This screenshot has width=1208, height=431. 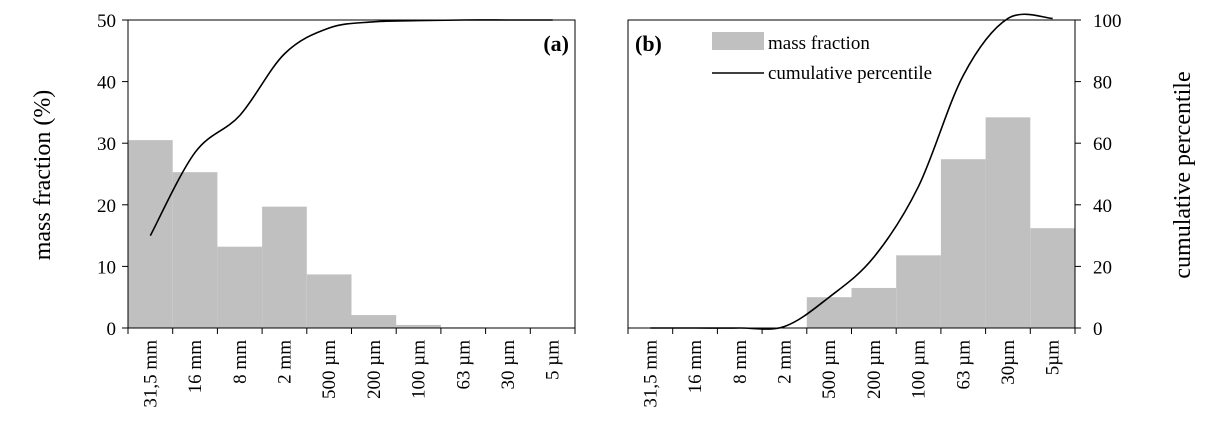 I want to click on bar-8-mm, so click(x=240, y=287).